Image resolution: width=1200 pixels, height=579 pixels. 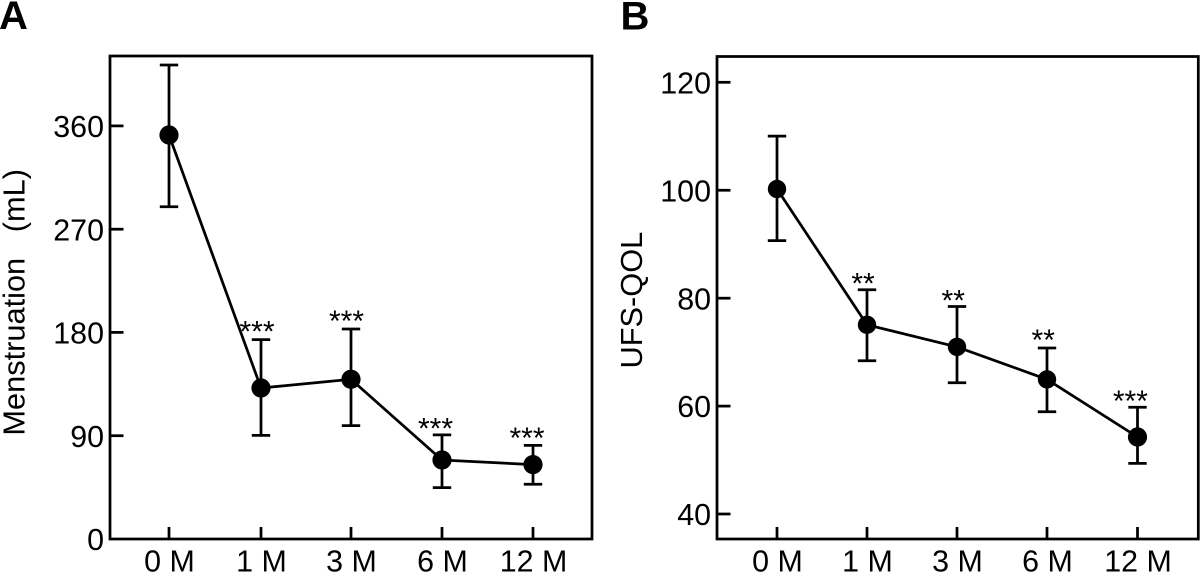 I want to click on svg-text: 80, so click(x=694, y=299).